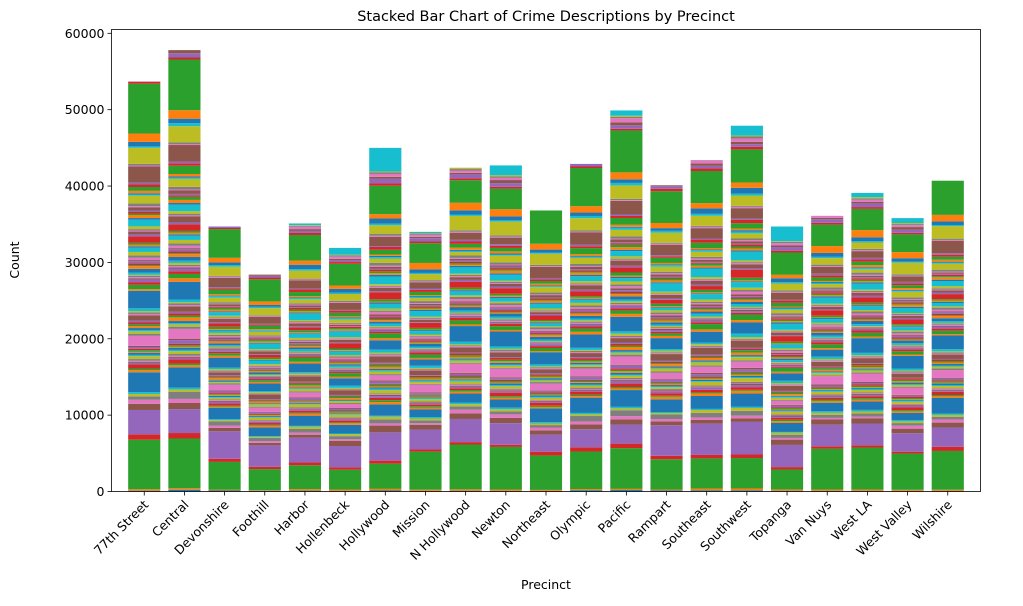 This screenshot has height=606, width=1023. I want to click on bar-stack, so click(707, 325).